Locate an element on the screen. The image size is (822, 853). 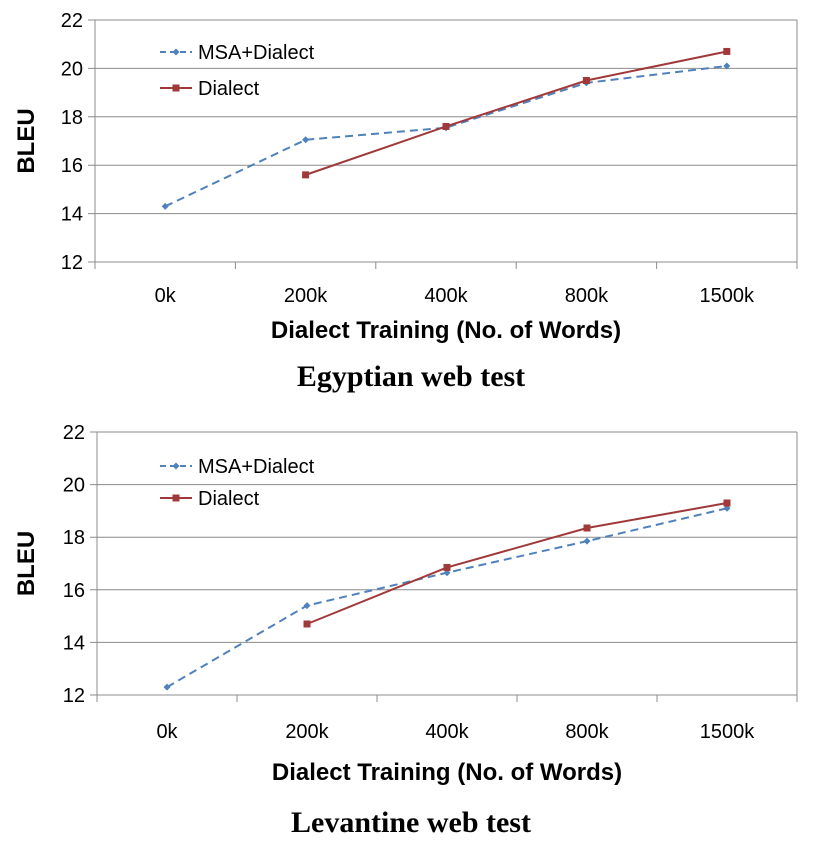
levantine-chart-caption: Levantine web test is located at coordinates (411, 822).